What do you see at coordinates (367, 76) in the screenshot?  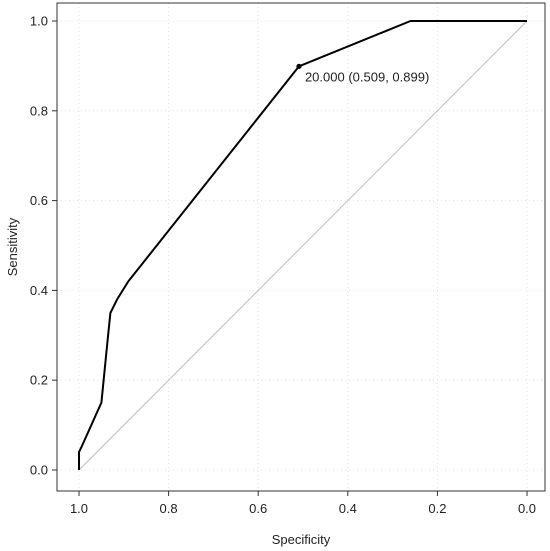 I see `threshold-annotation: 20.000 (0.509, 0.899)` at bounding box center [367, 76].